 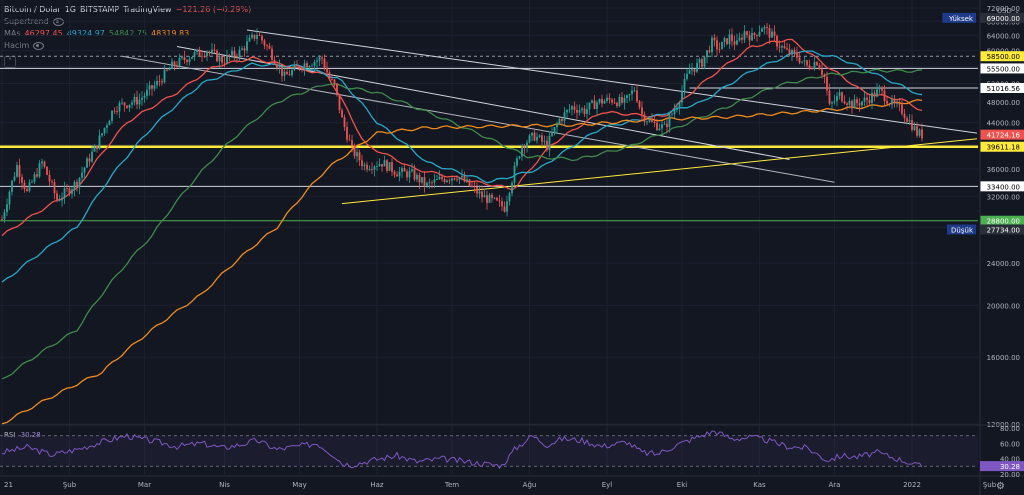 What do you see at coordinates (70, 9) in the screenshot?
I see `interval-label: 1G` at bounding box center [70, 9].